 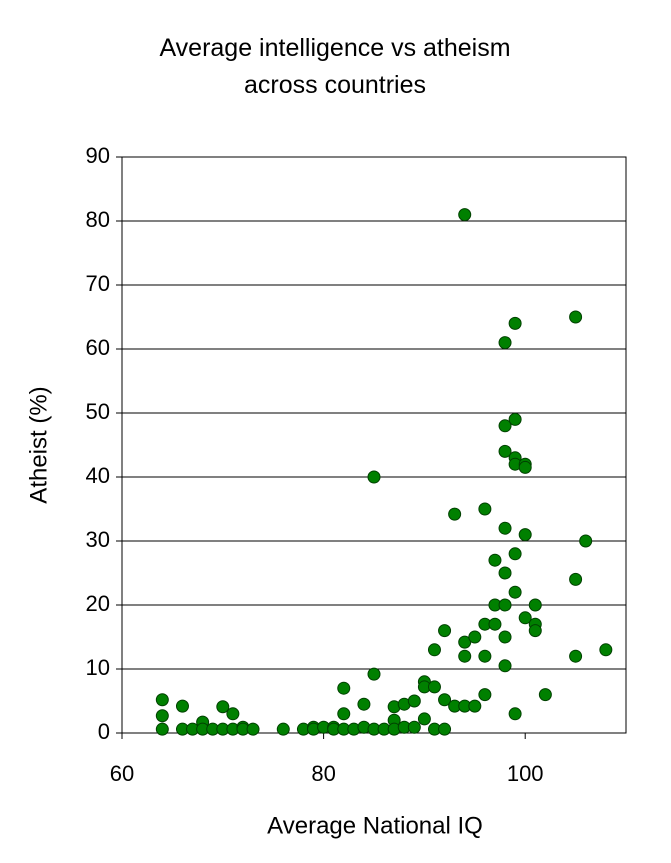 I want to click on y-tick-label: 30, so click(x=98, y=539).